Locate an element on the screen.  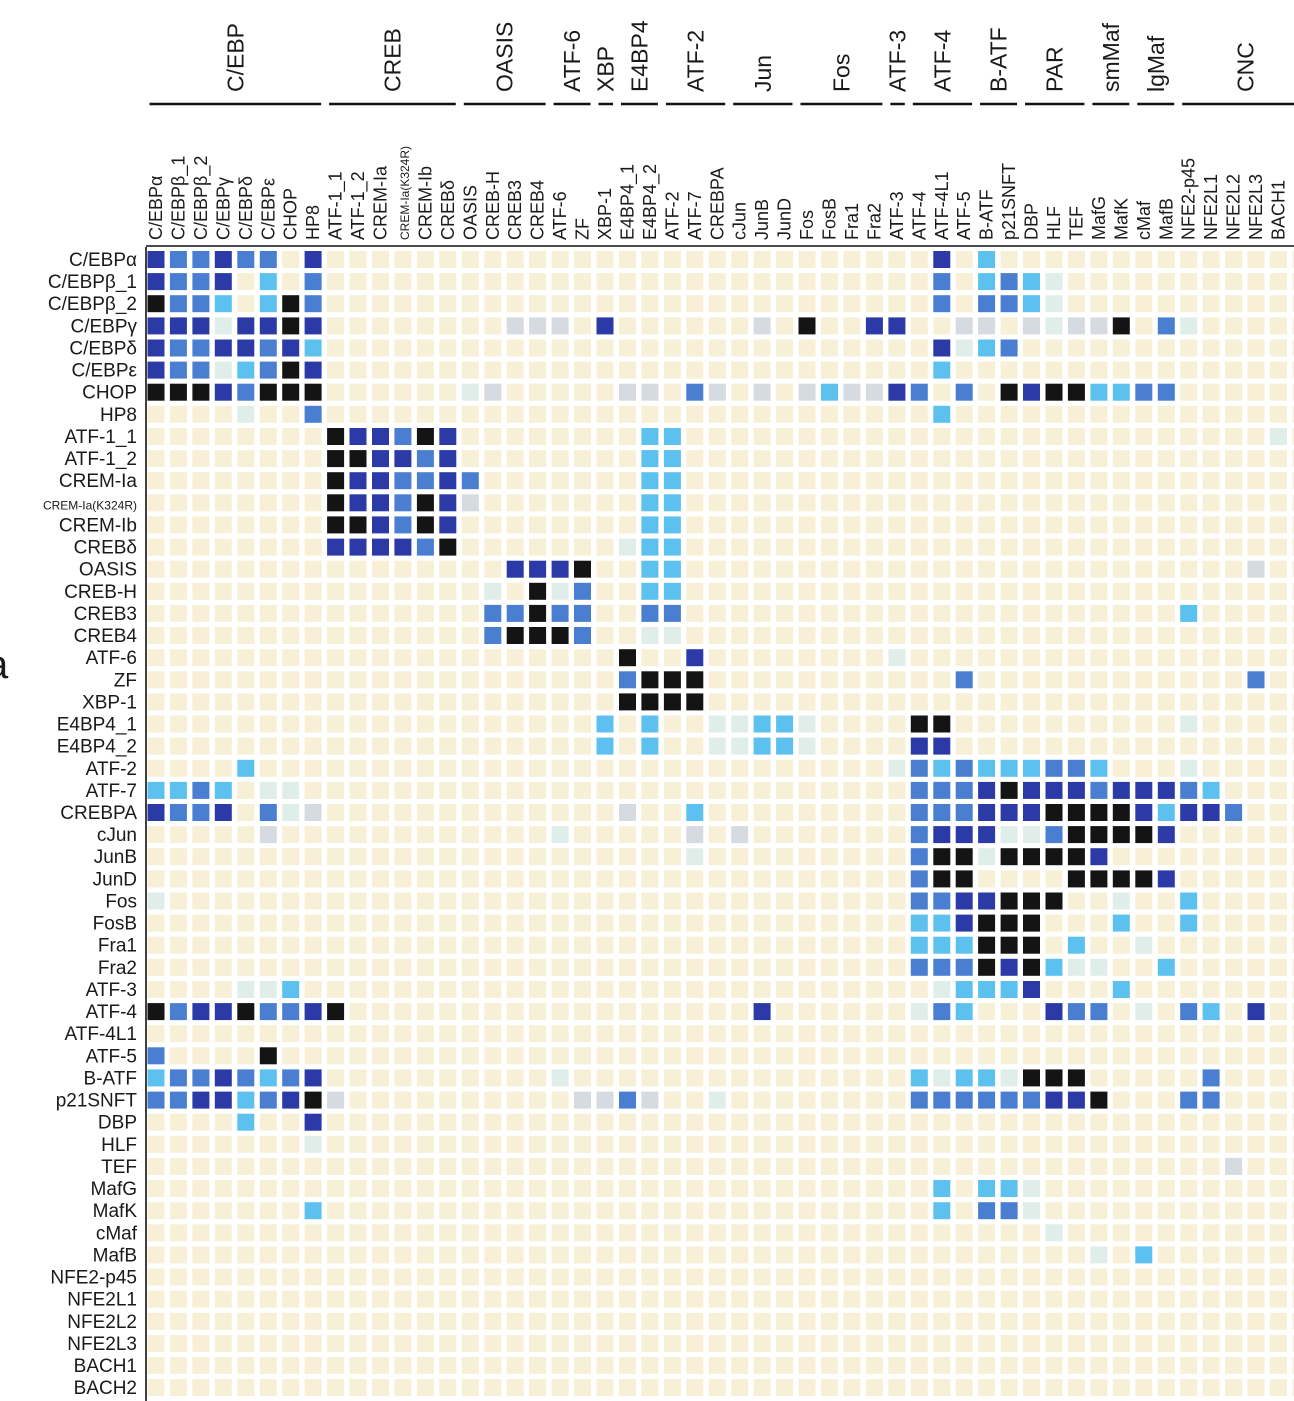
column-group-label: B-ATF is located at coordinates (999, 59).